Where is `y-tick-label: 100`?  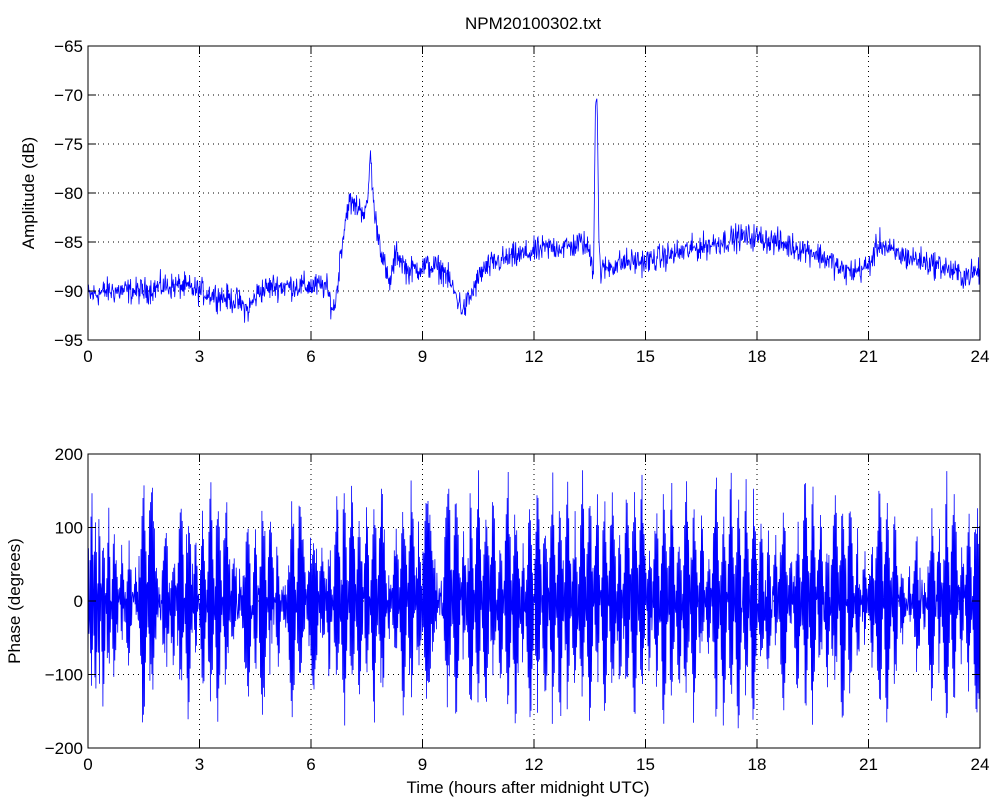
y-tick-label: 100 is located at coordinates (69, 528).